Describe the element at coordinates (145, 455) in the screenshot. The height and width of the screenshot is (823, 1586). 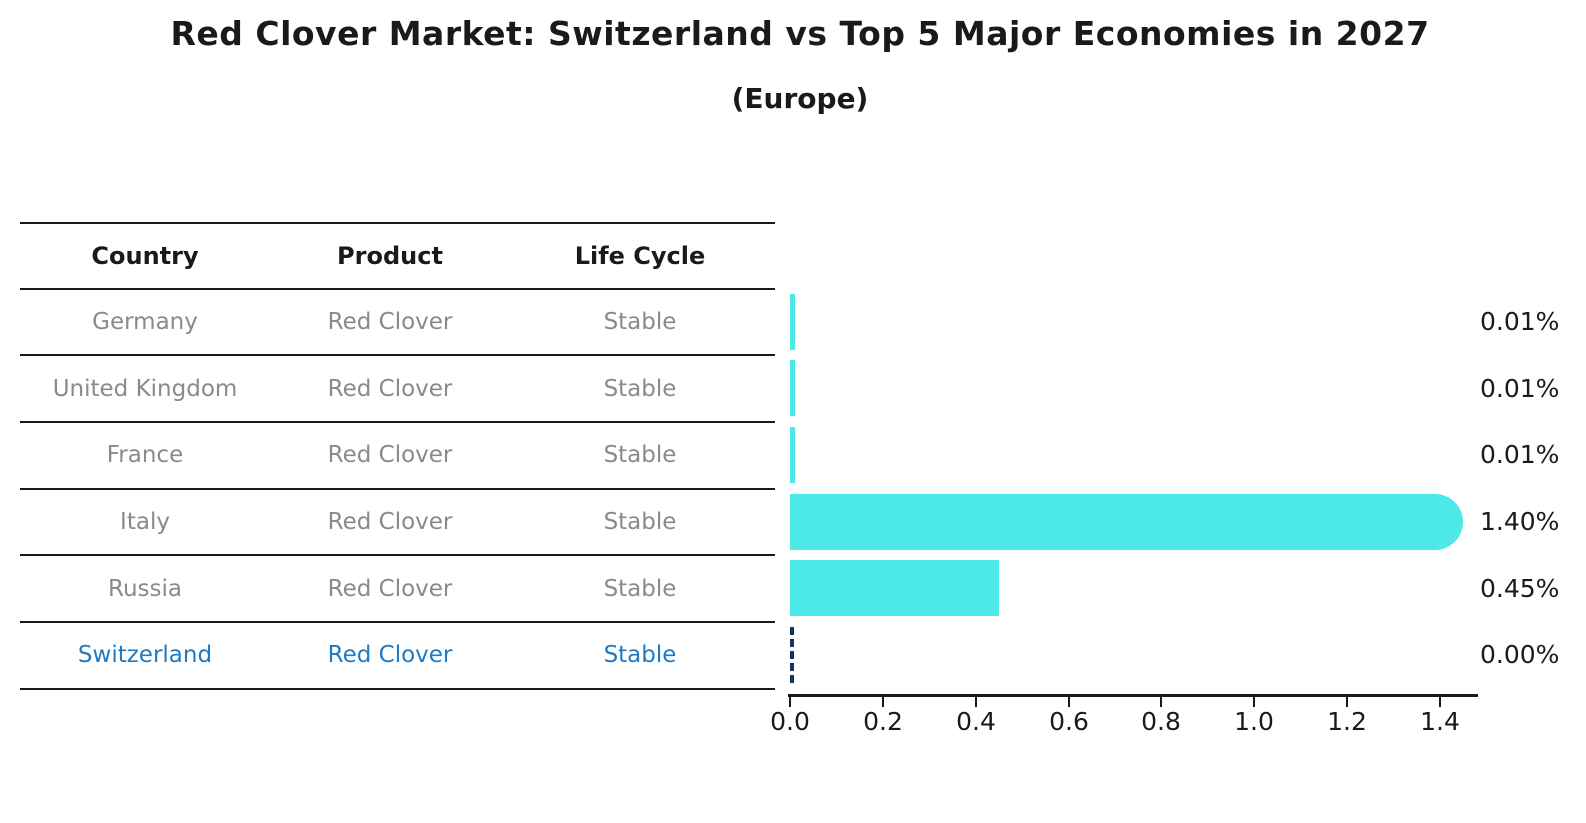
I see `cell-country: France` at that location.